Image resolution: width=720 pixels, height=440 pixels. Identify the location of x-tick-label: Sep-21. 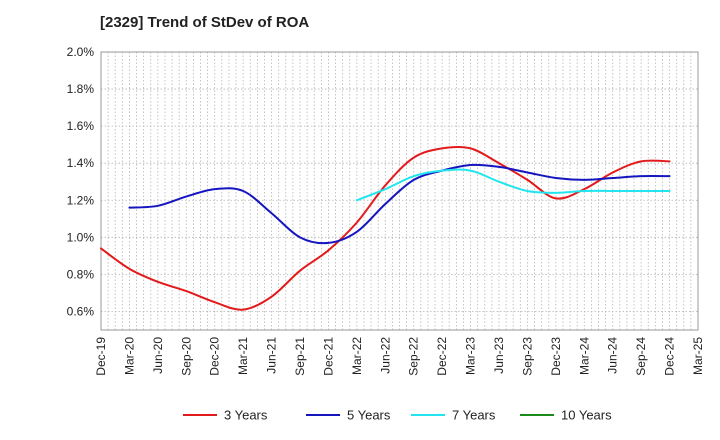
(300, 356).